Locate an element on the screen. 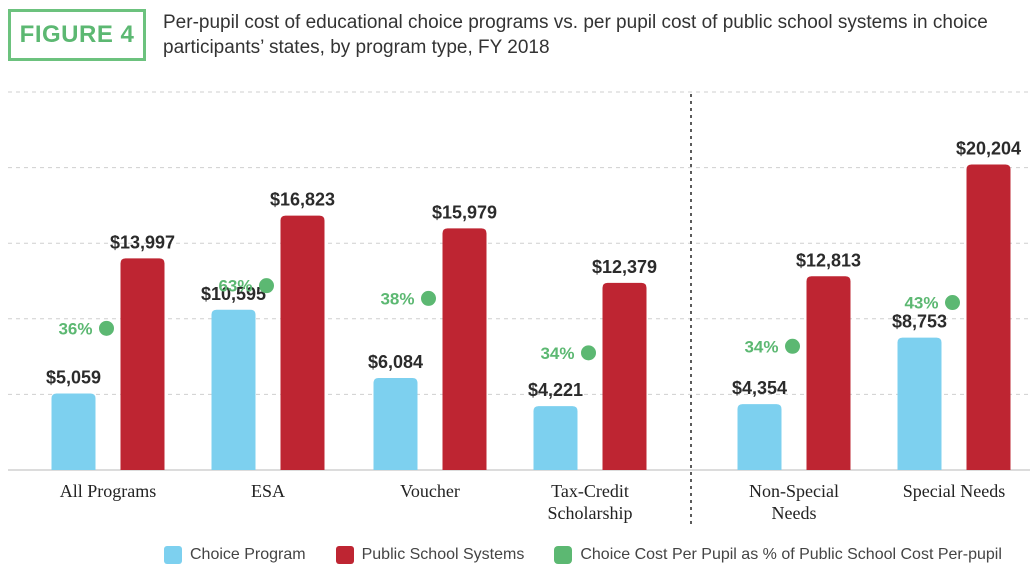 This screenshot has height=581, width=1036. data-label-public: $15,979 is located at coordinates (464, 212).